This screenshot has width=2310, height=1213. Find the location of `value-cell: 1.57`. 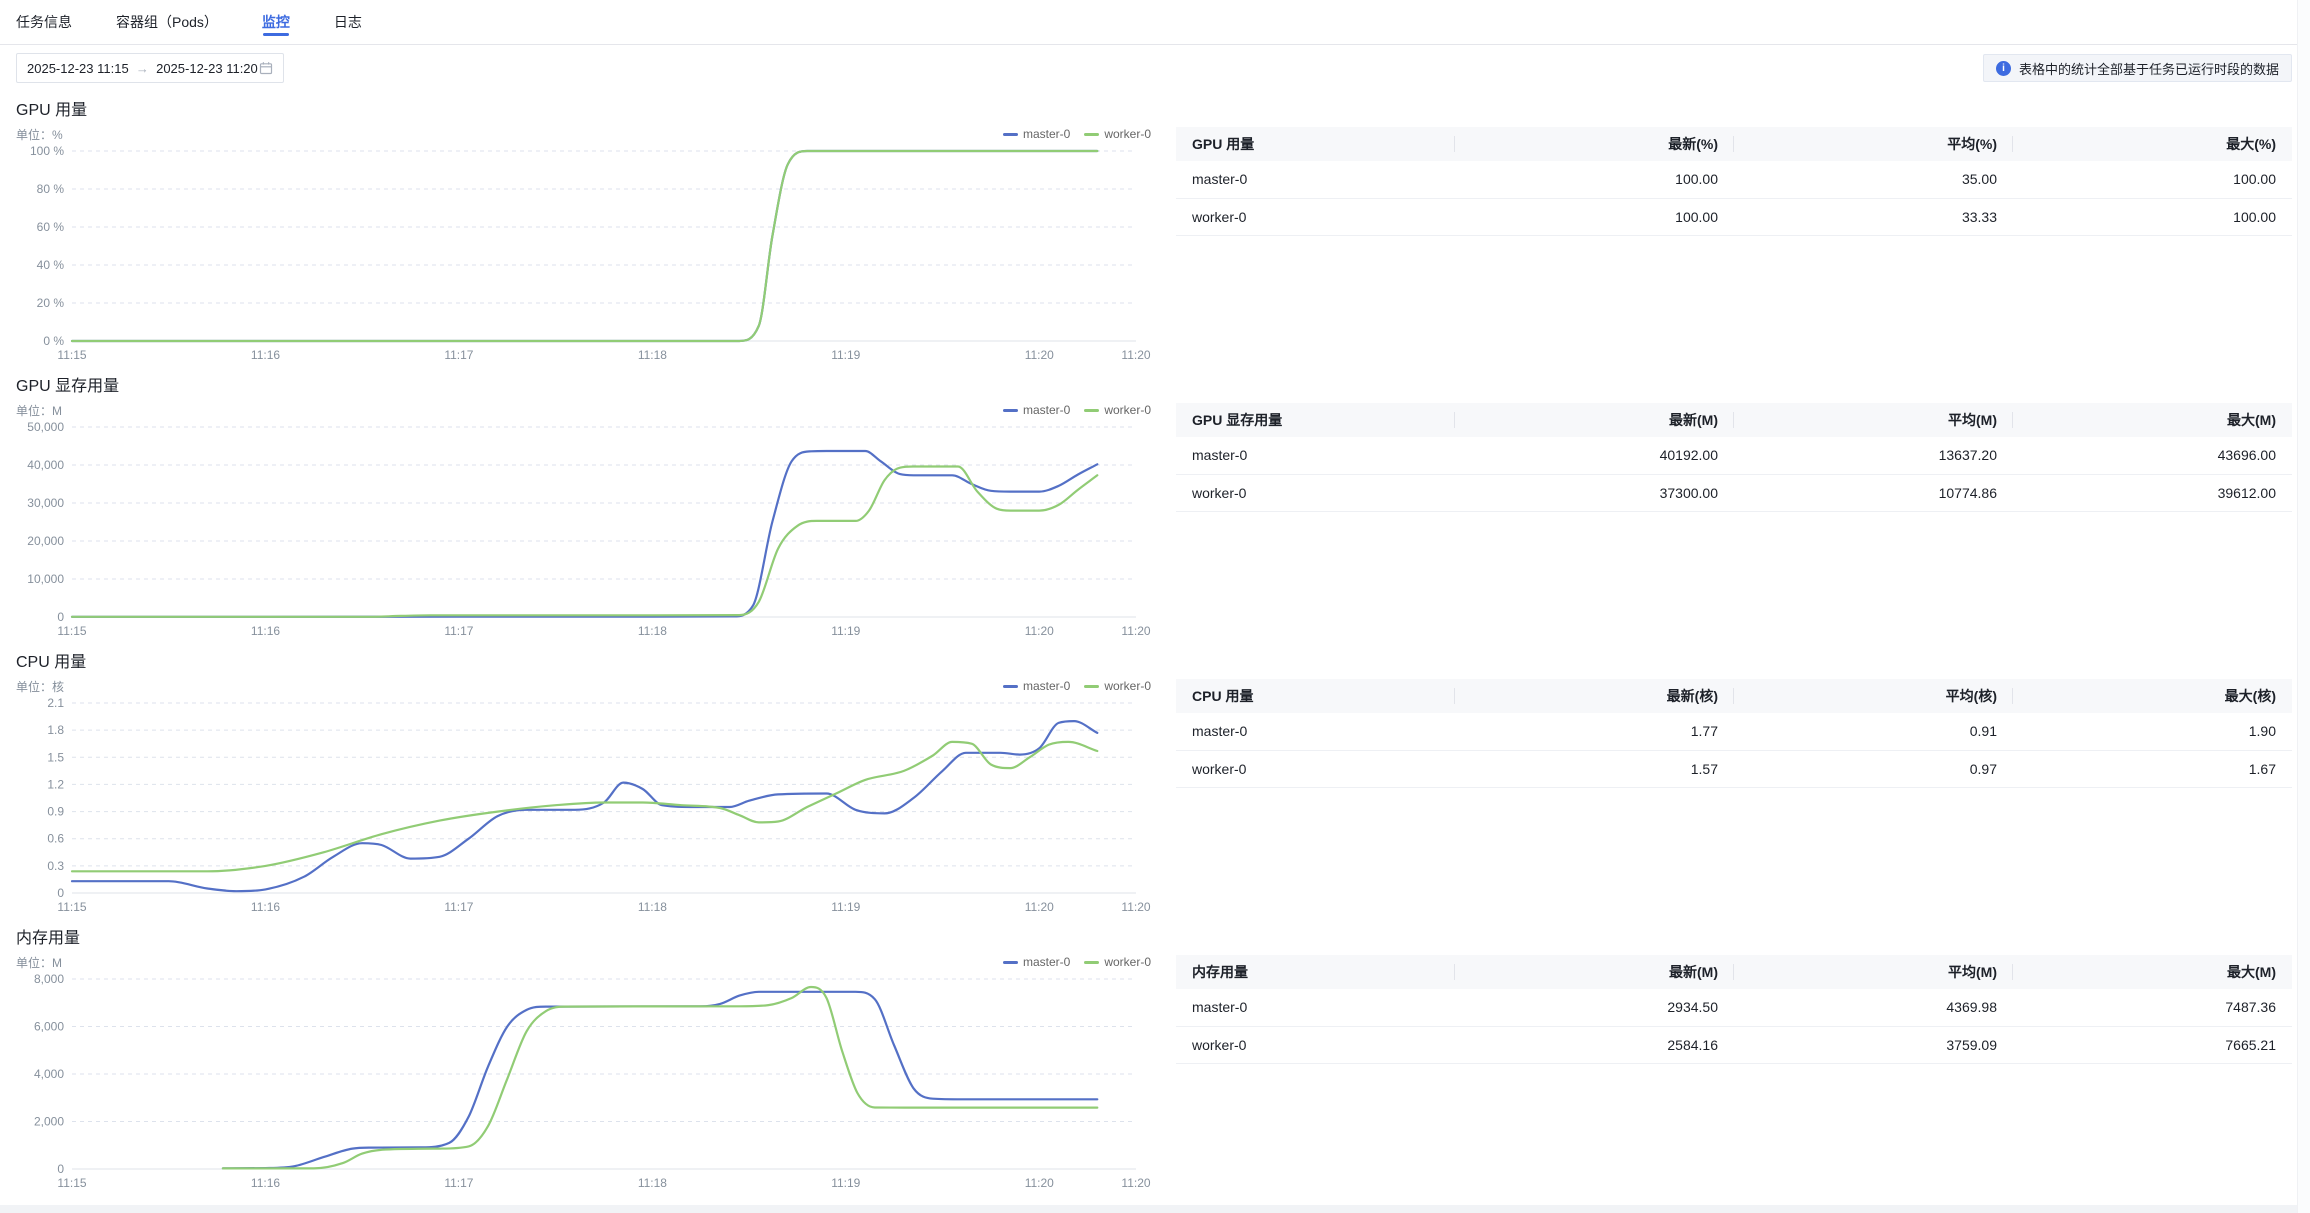

value-cell: 1.57 is located at coordinates (1594, 769).